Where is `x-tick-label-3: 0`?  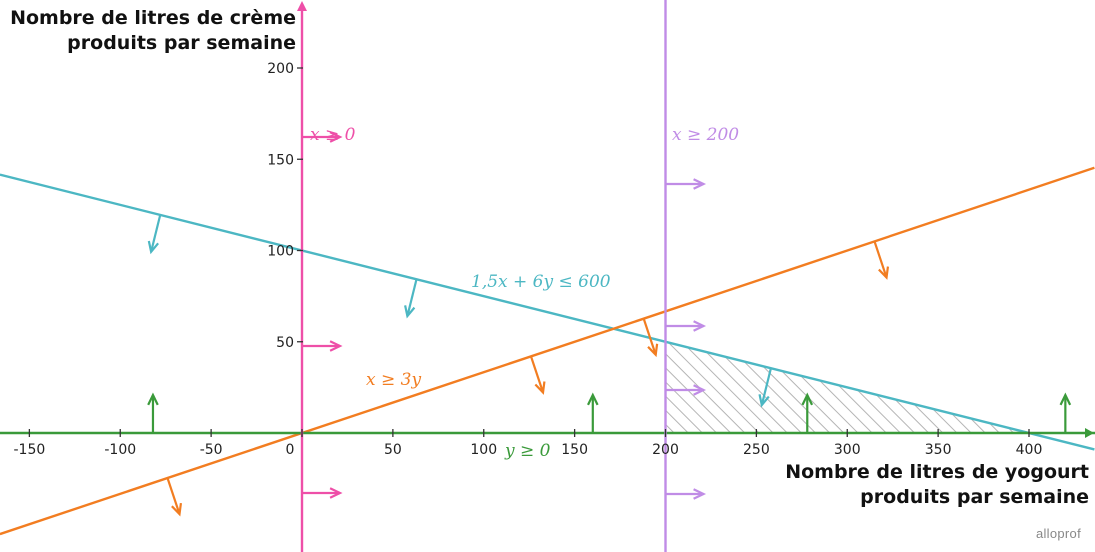 x-tick-label-3: 0 is located at coordinates (290, 450).